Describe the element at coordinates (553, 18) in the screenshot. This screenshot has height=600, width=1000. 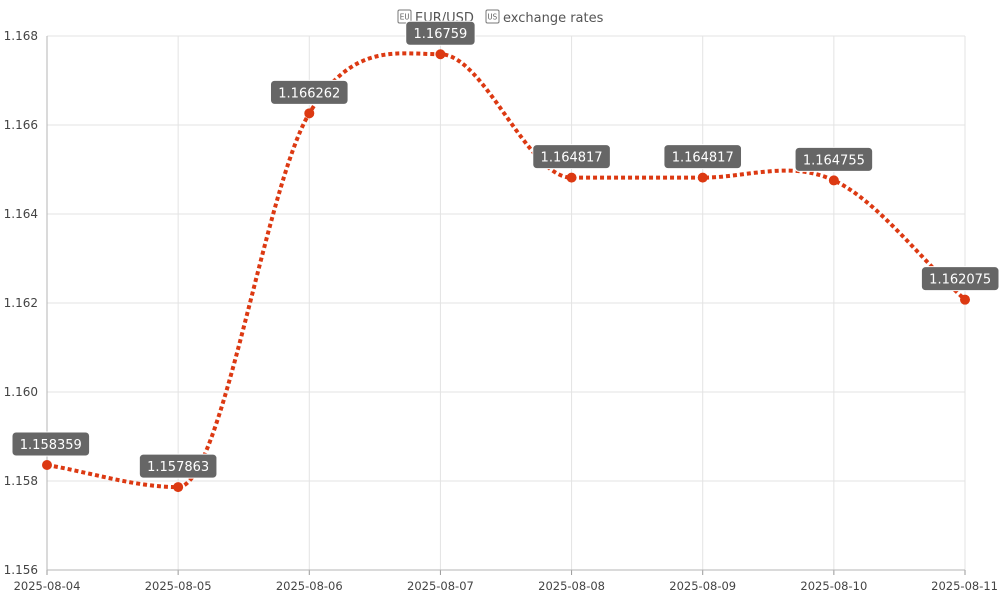
I see `chart-title-suffix: exchange rates` at that location.